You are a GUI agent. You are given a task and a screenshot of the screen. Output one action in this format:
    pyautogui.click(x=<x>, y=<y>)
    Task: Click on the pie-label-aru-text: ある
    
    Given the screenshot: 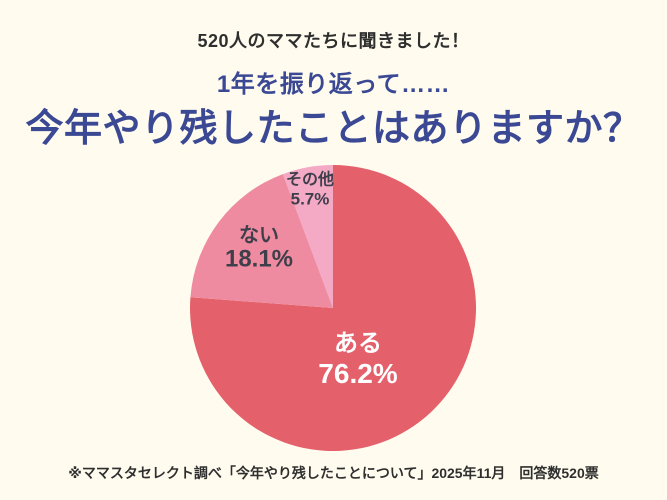 What is the action you would take?
    pyautogui.click(x=358, y=343)
    